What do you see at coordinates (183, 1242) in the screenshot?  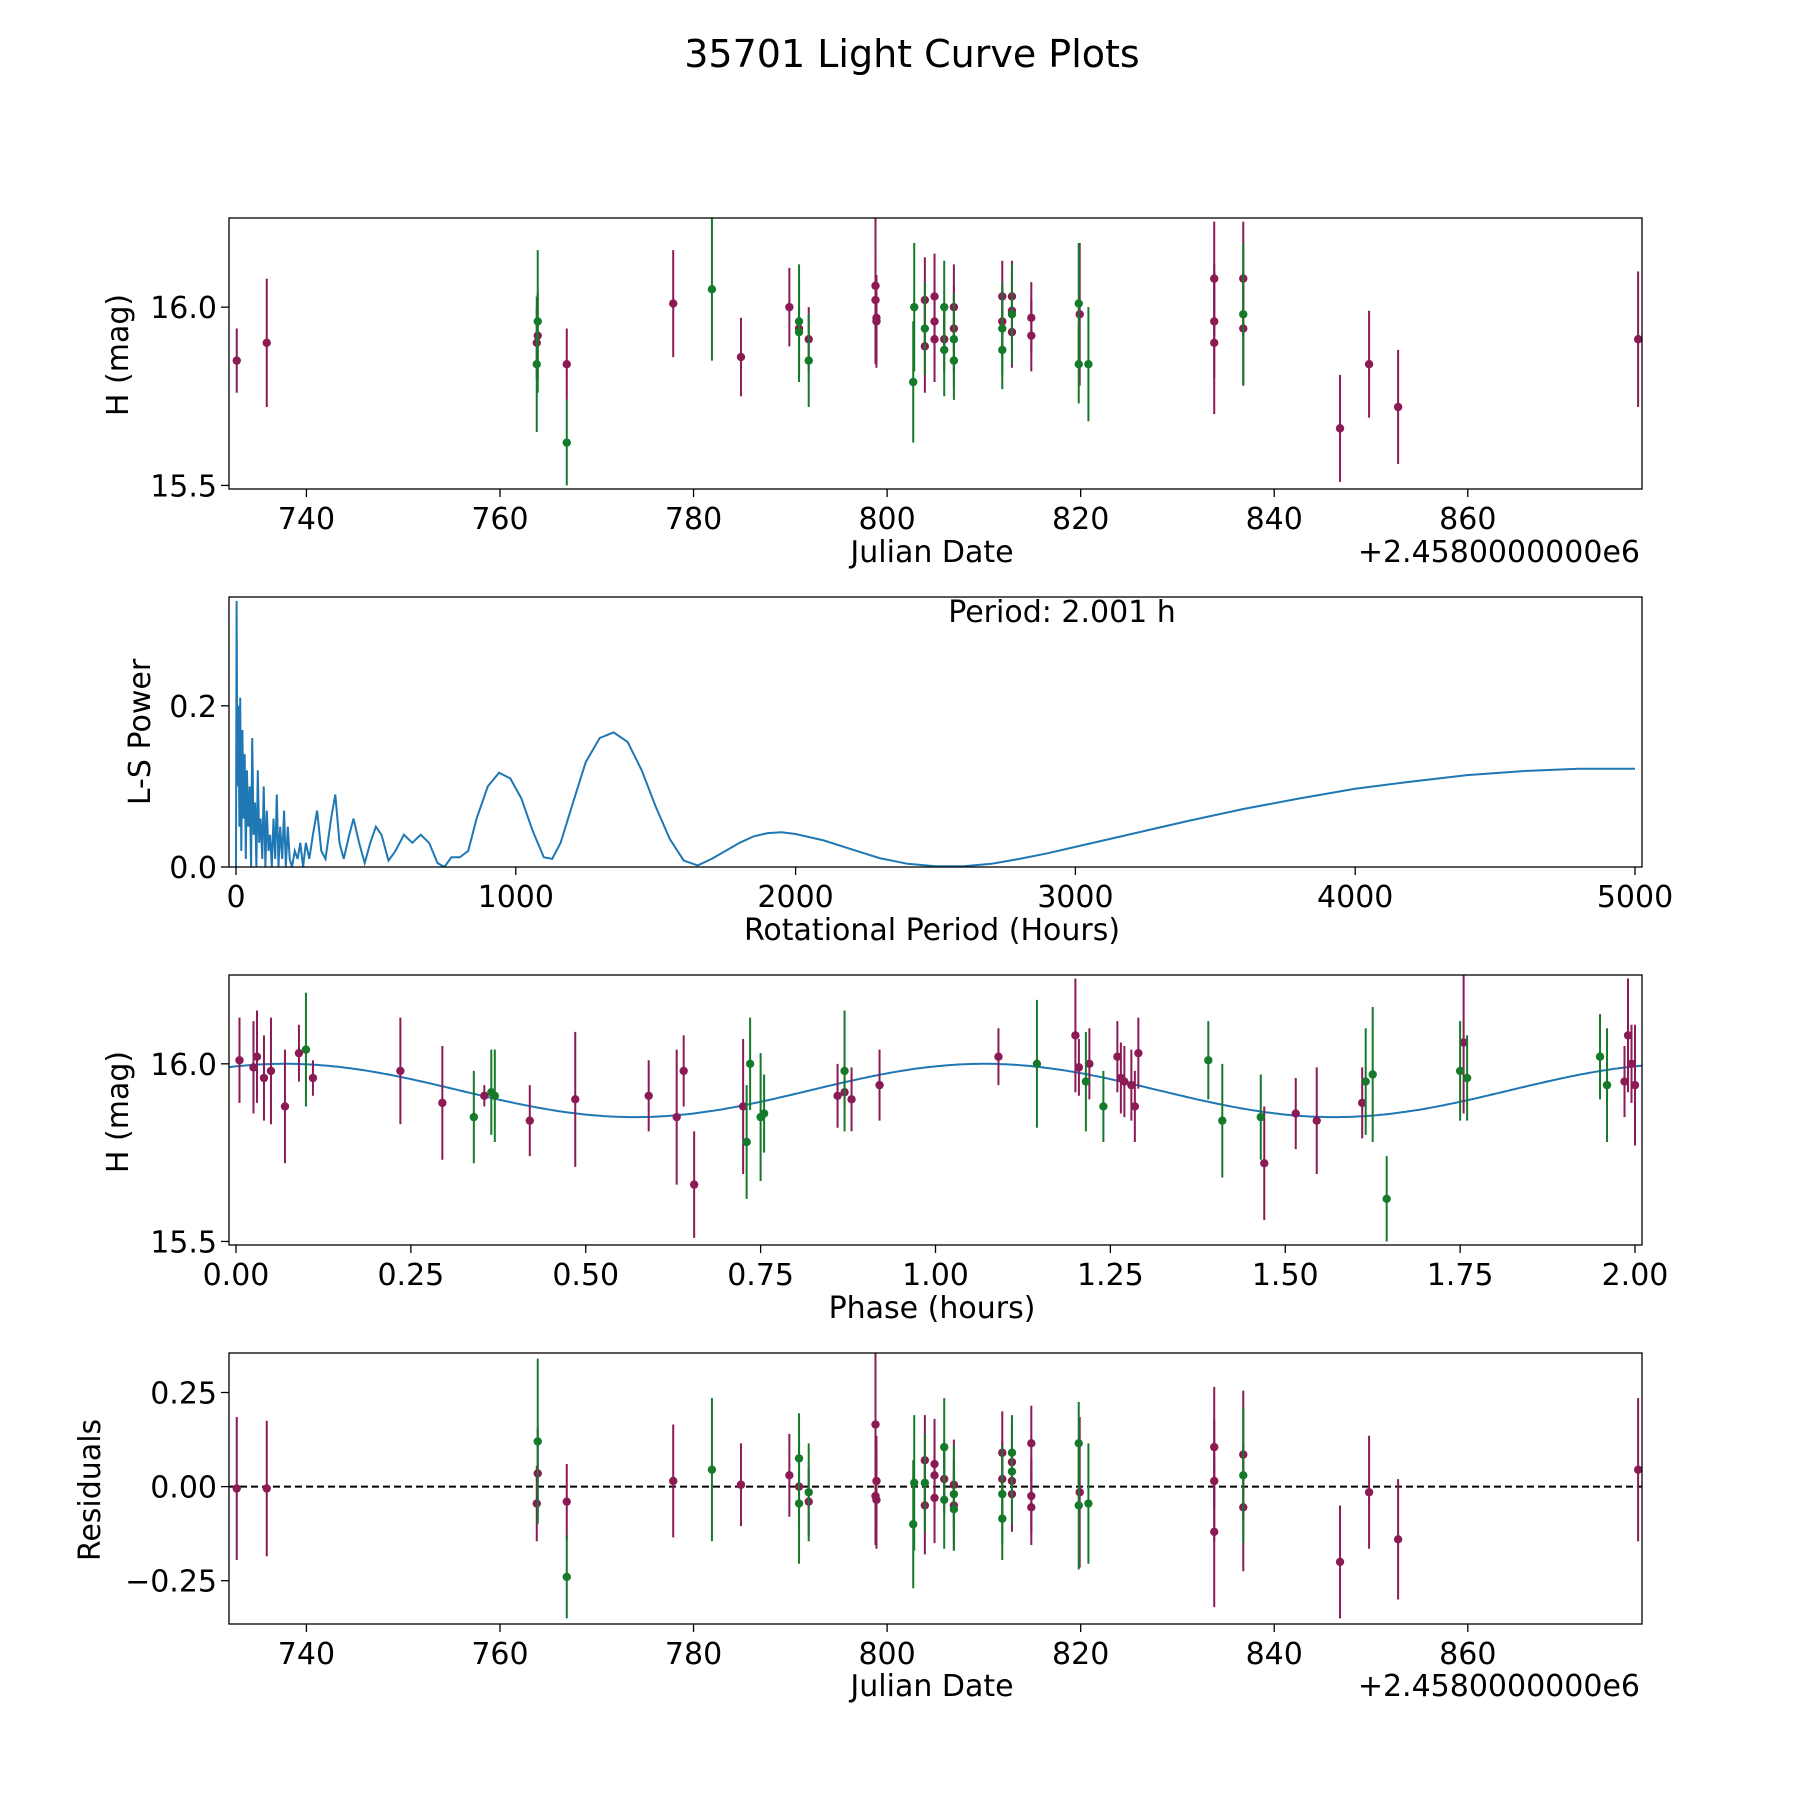 I see `y-tick-label: 15.5` at bounding box center [183, 1242].